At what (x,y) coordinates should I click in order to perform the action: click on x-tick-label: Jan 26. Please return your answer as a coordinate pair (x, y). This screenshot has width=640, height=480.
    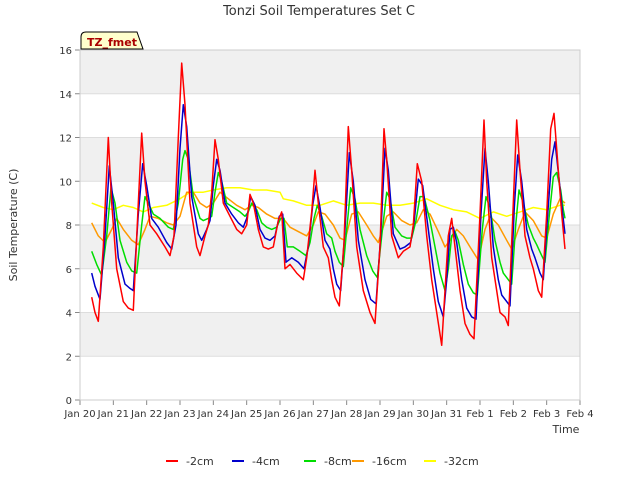
    Looking at the image, I should click on (279, 414).